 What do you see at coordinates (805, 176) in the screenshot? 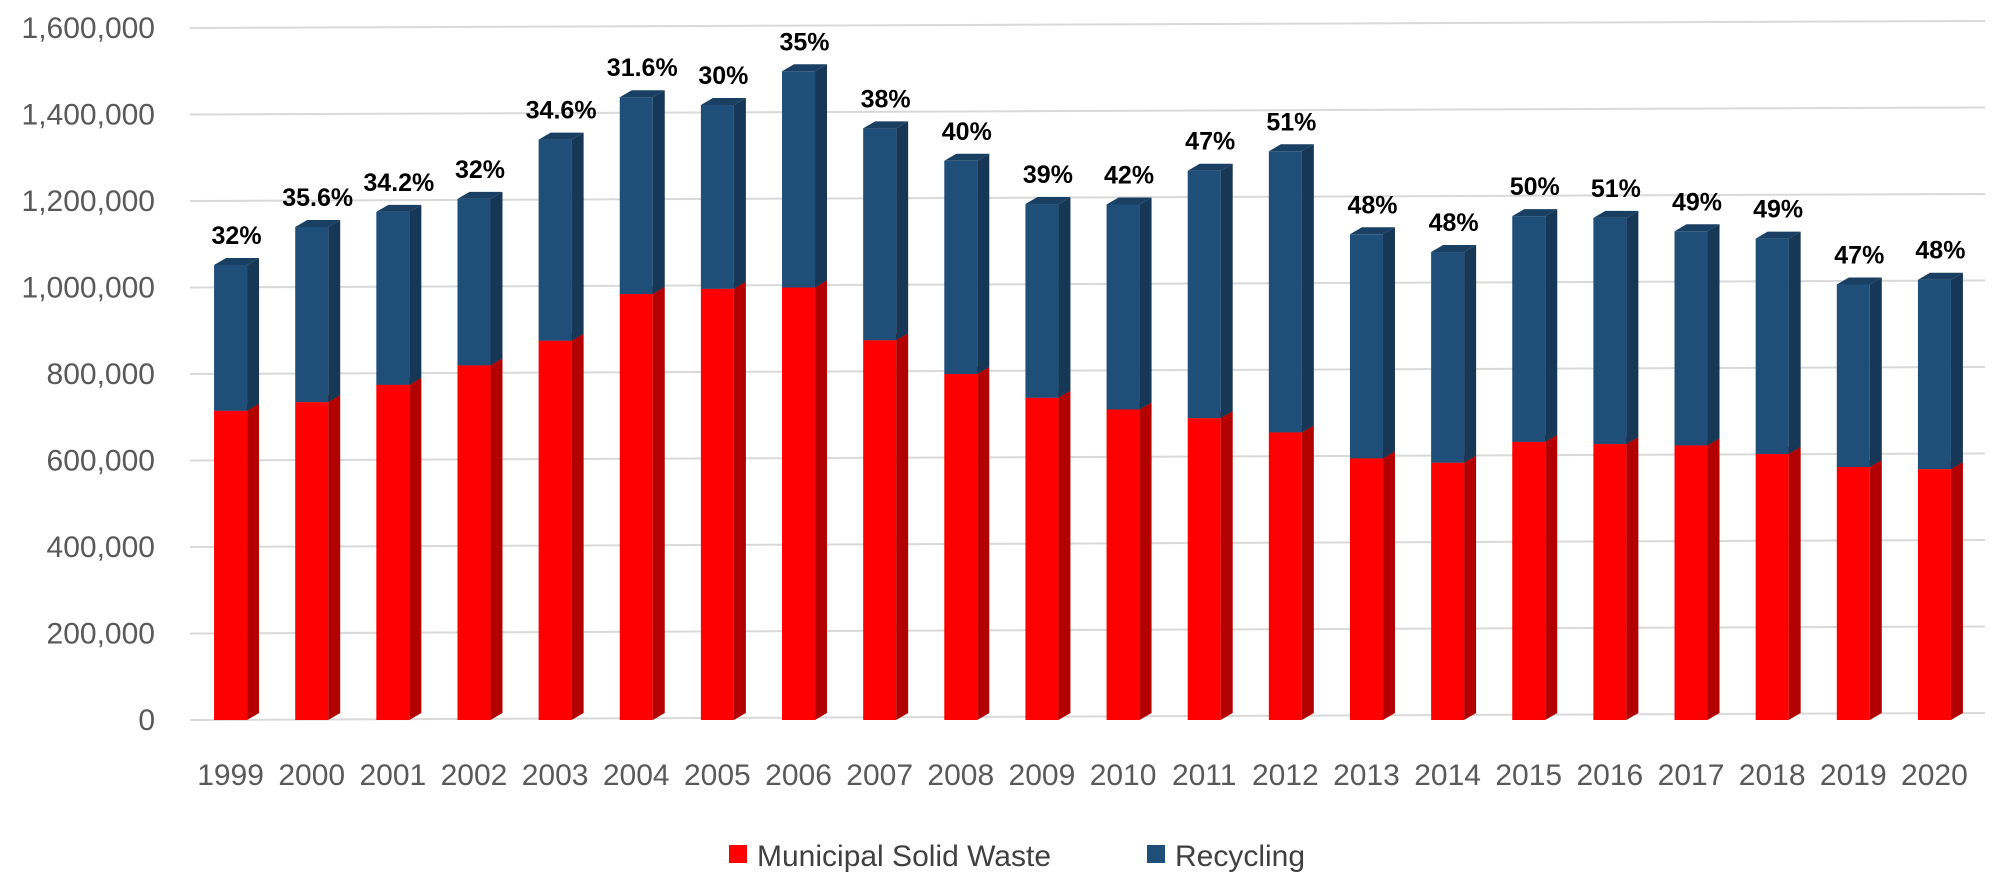
I see `bar-recycling-2006` at bounding box center [805, 176].